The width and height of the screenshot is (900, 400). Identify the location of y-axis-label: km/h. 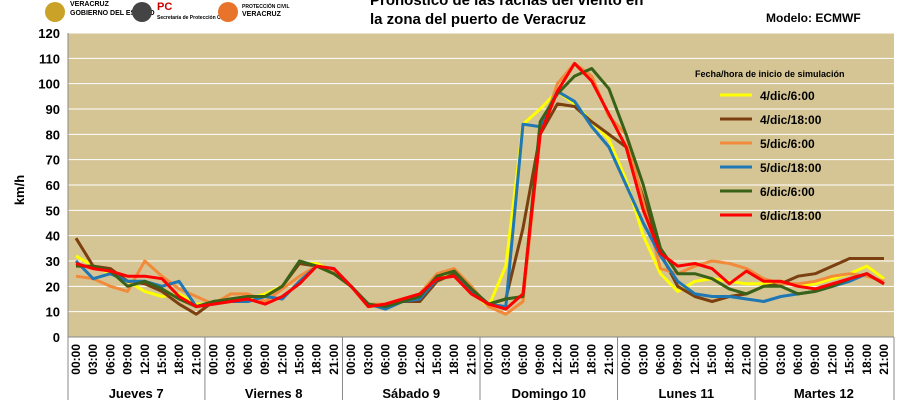
(19, 190).